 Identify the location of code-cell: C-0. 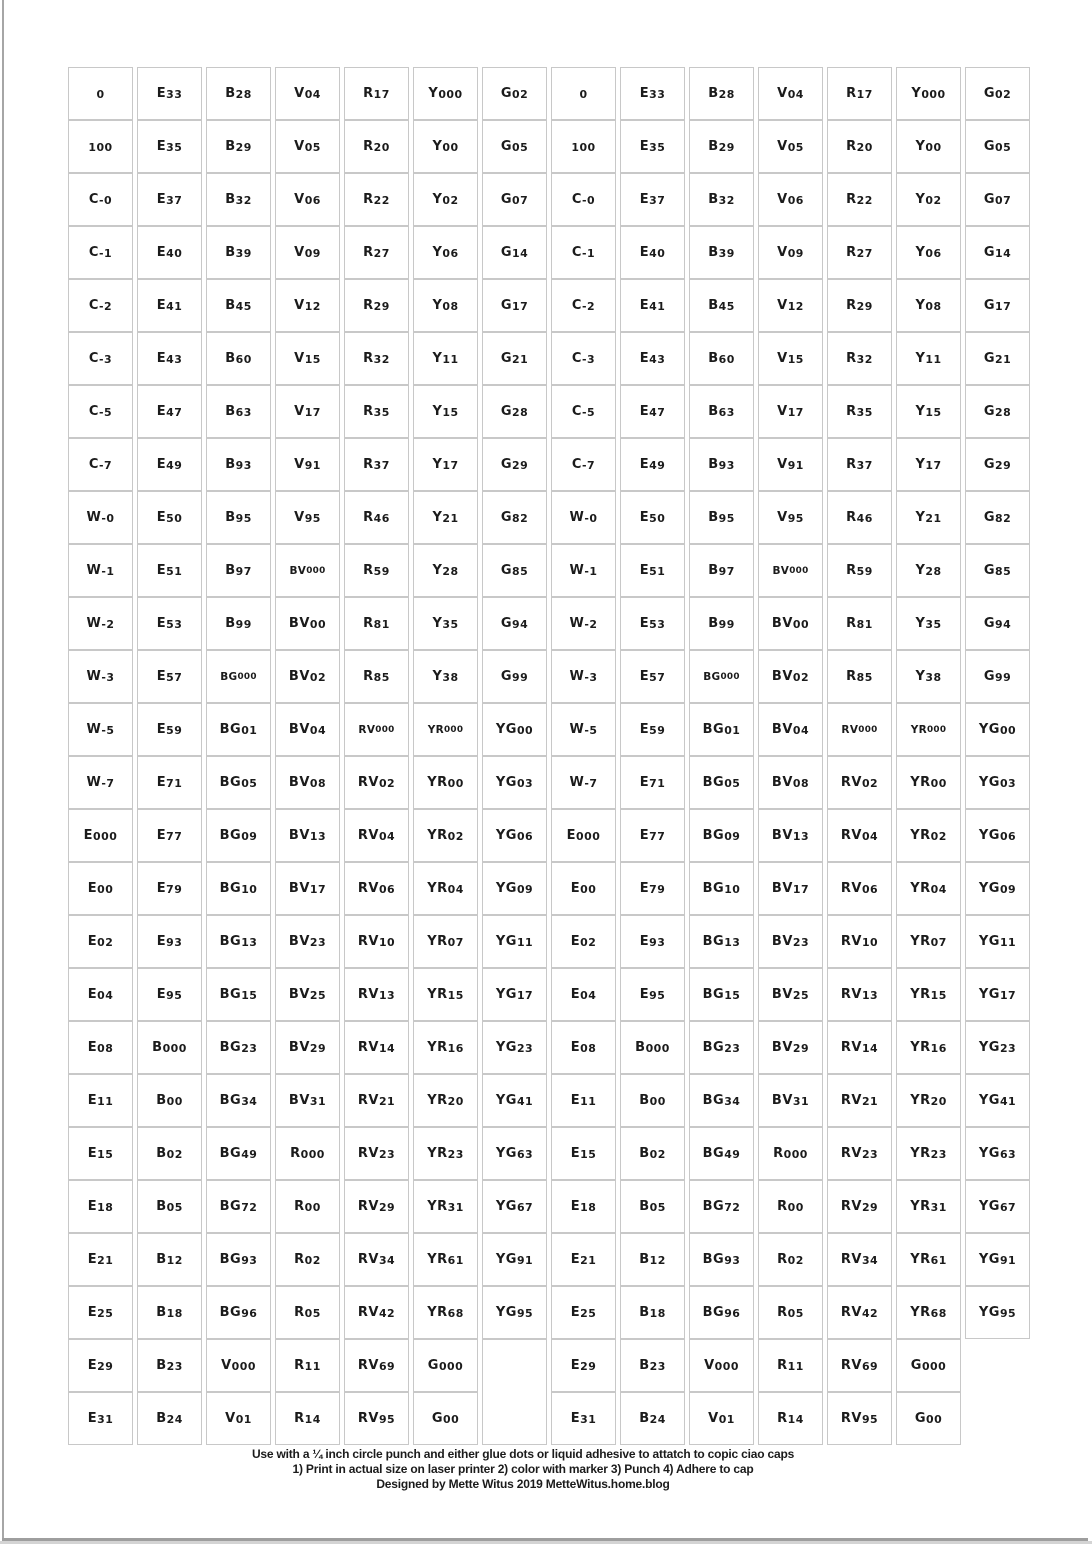
(583, 199).